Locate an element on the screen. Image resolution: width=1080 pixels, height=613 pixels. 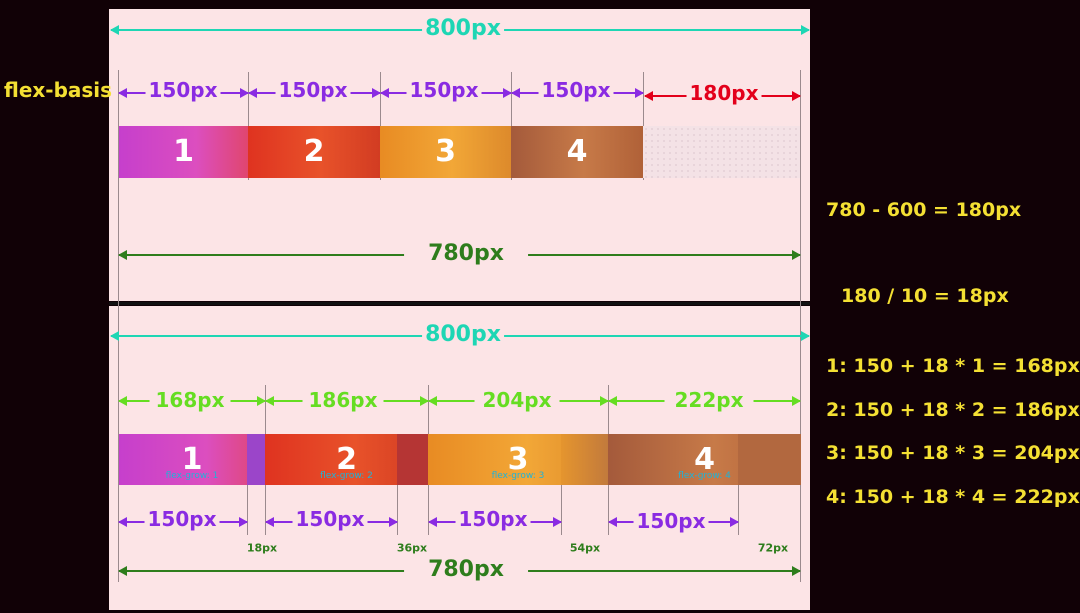
bottom-item-number-1: 1 is located at coordinates (192, 459).